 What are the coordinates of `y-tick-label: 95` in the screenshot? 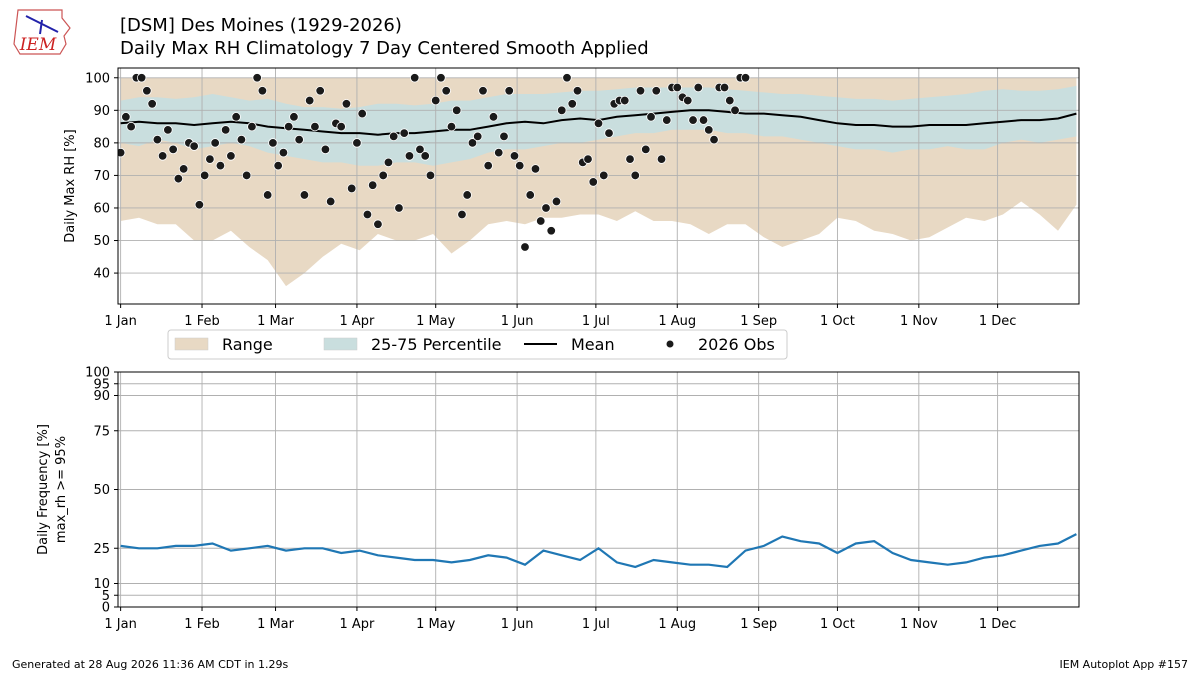 It's located at (101, 384).